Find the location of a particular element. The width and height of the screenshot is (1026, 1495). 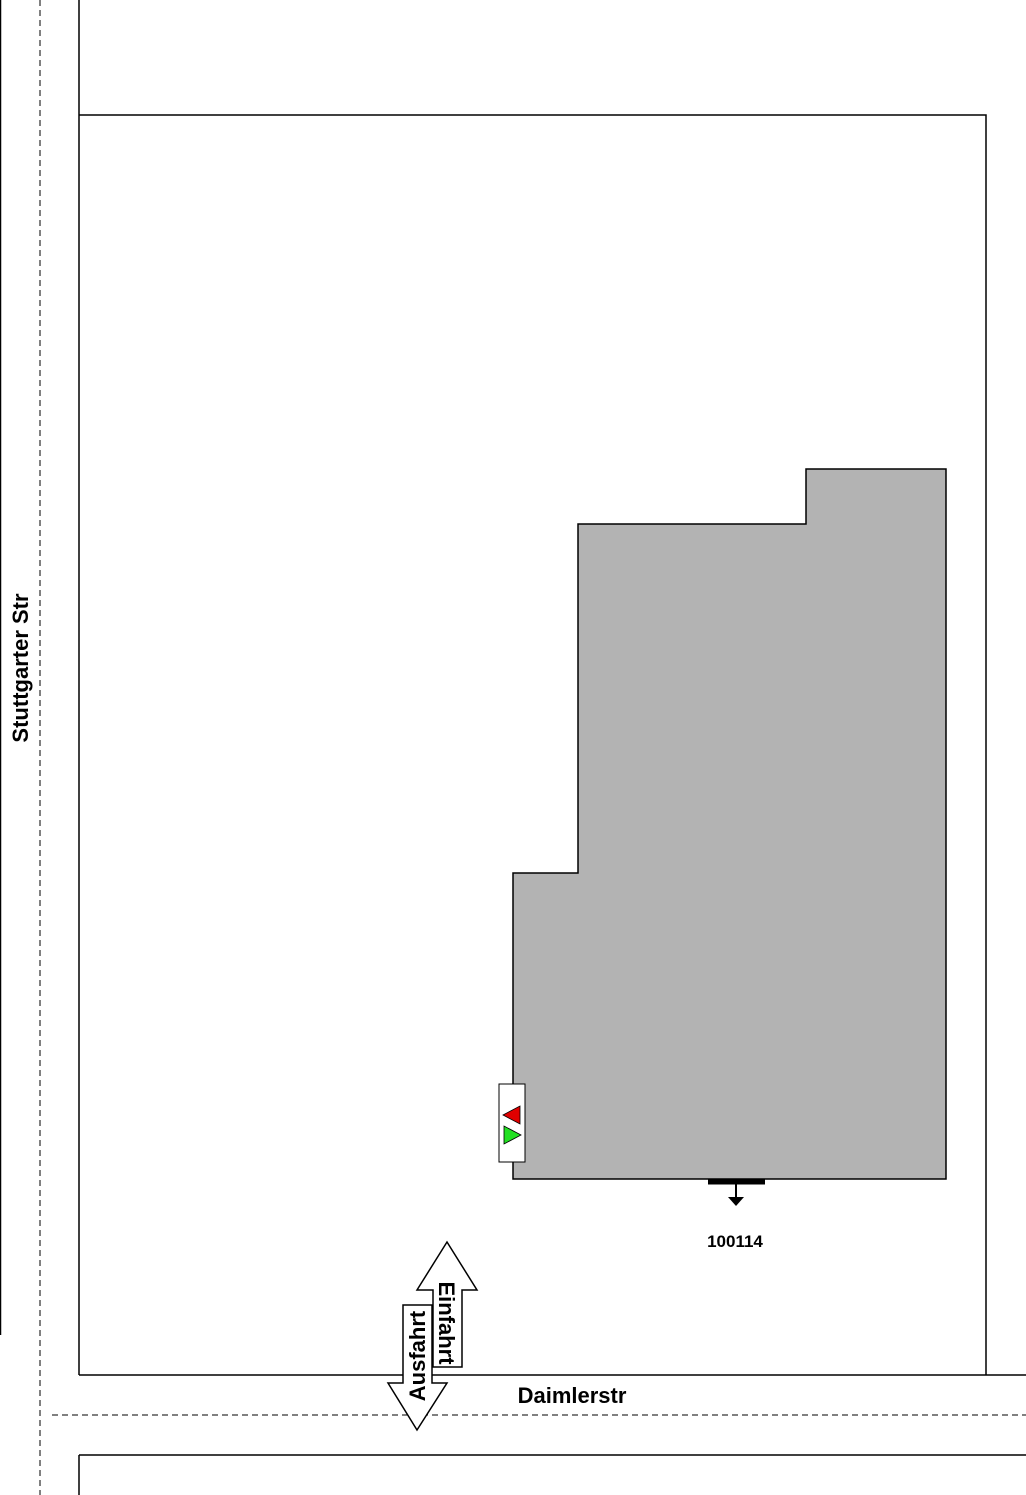

entry-label: Einfahrt is located at coordinates (446, 1323).